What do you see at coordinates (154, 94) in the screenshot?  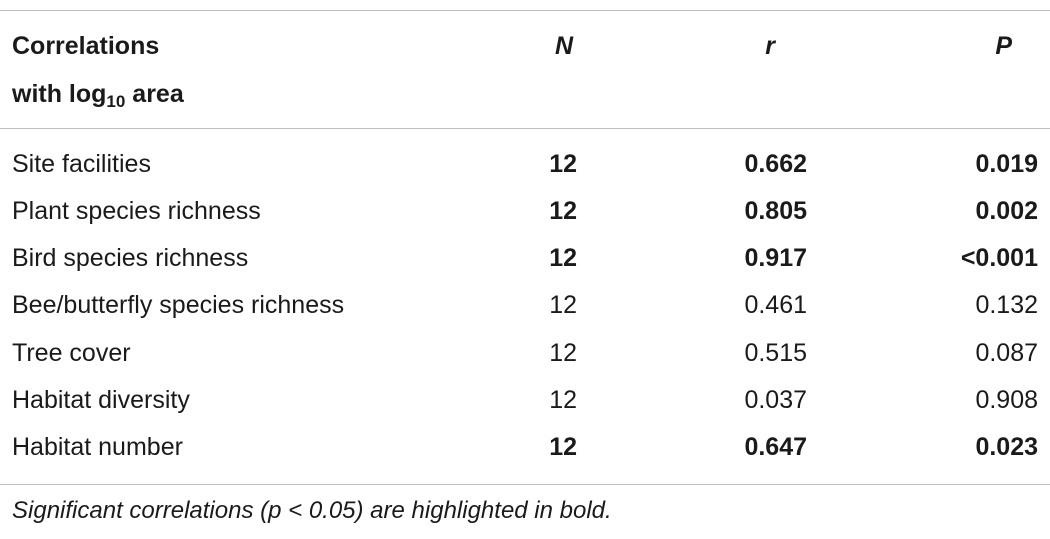 I see `header-label-line2-suffix: area` at bounding box center [154, 94].